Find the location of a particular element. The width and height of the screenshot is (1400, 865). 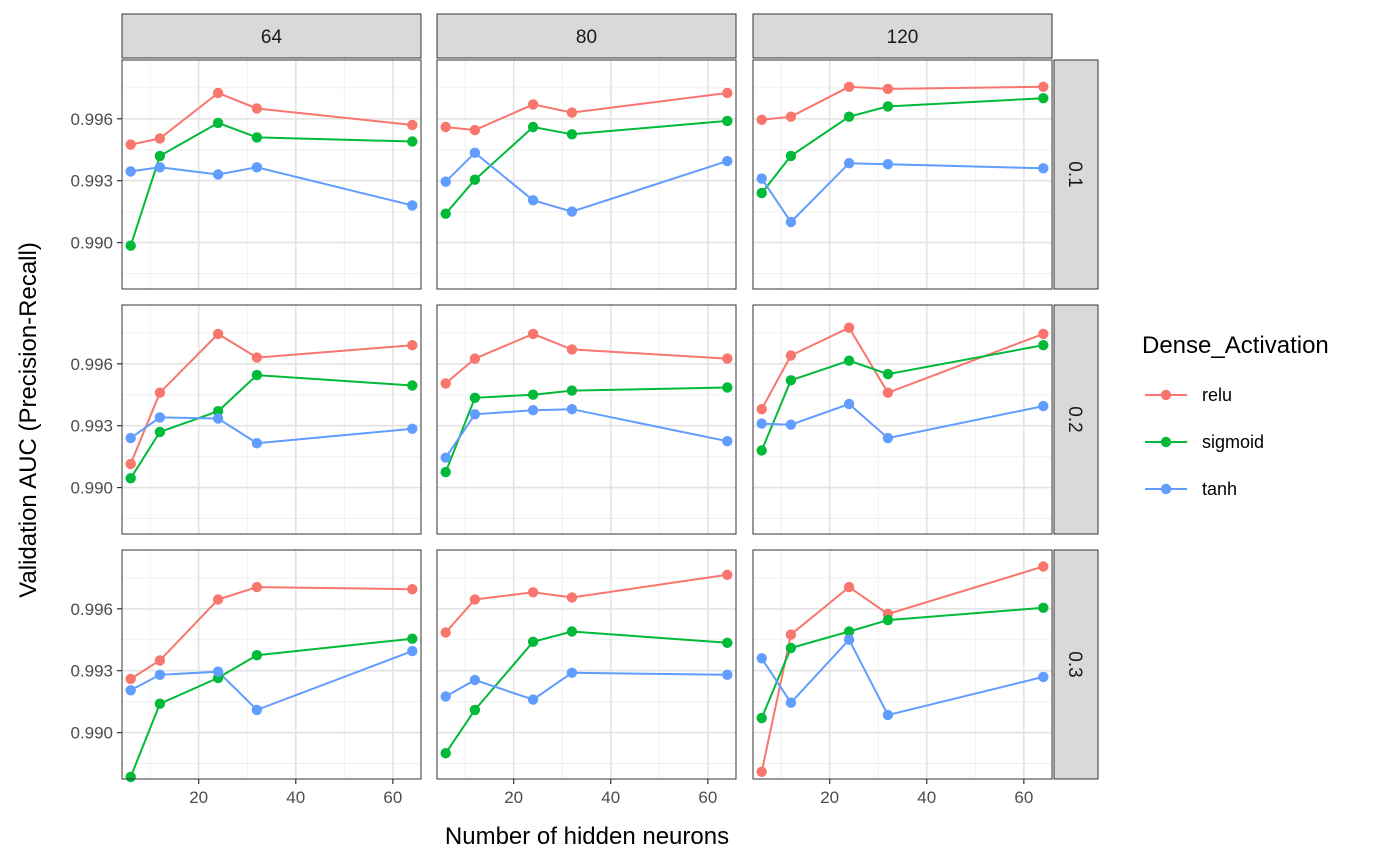

panel-series-0.1-120 is located at coordinates (902, 154).